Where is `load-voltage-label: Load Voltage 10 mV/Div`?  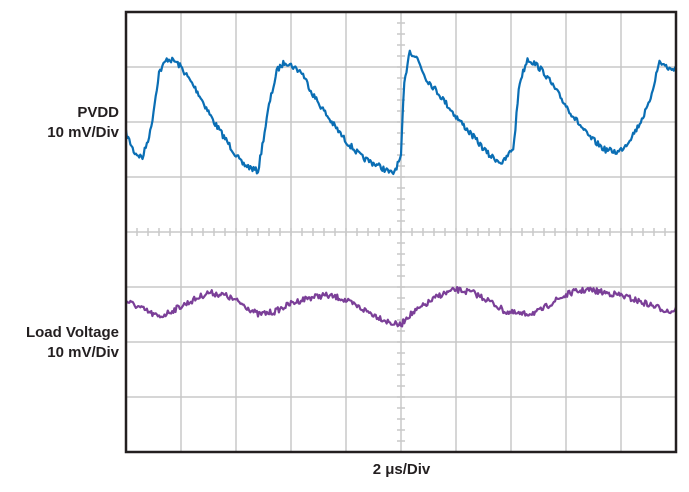 load-voltage-label: Load Voltage 10 mV/Div is located at coordinates (72, 343).